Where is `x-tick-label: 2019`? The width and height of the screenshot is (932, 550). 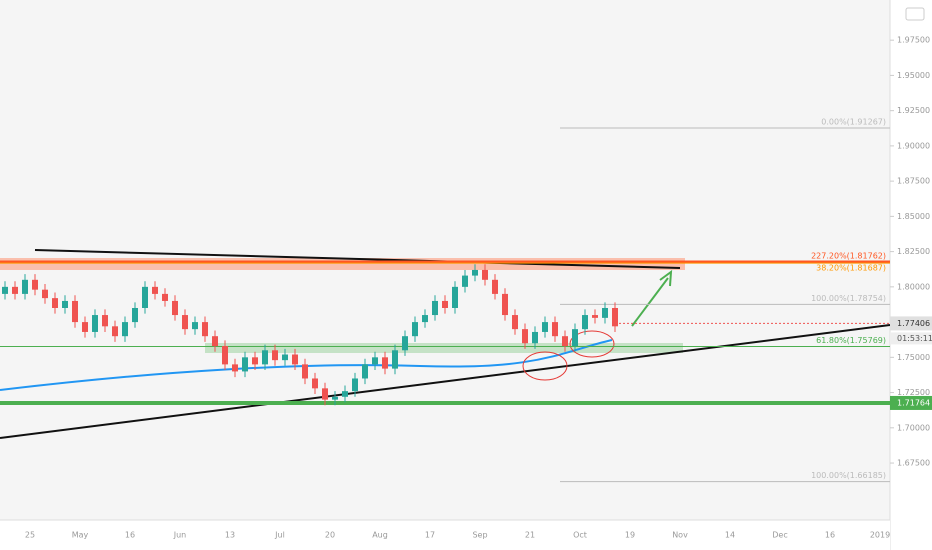
x-tick-label: 2019 is located at coordinates (880, 535).